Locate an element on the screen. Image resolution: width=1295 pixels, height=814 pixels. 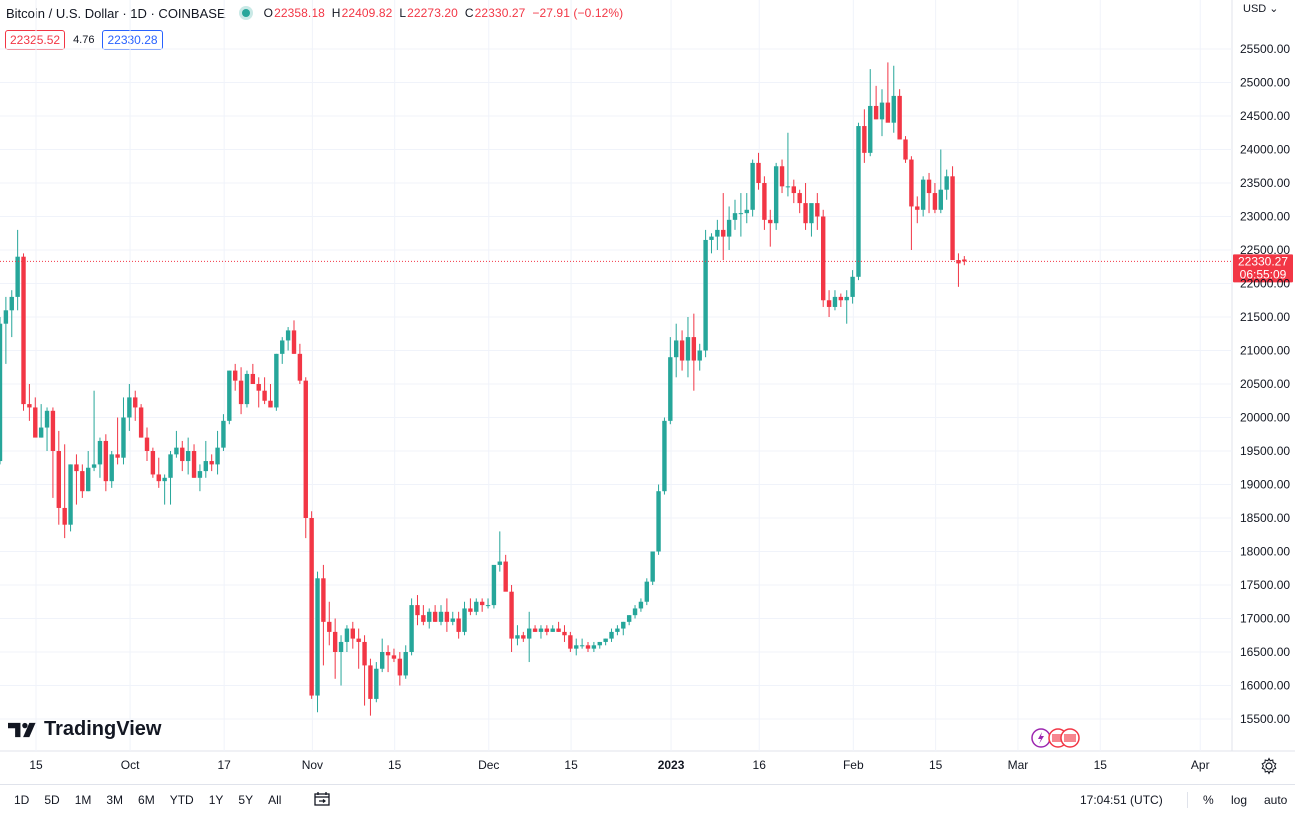
low-label: L is located at coordinates (403, 13).